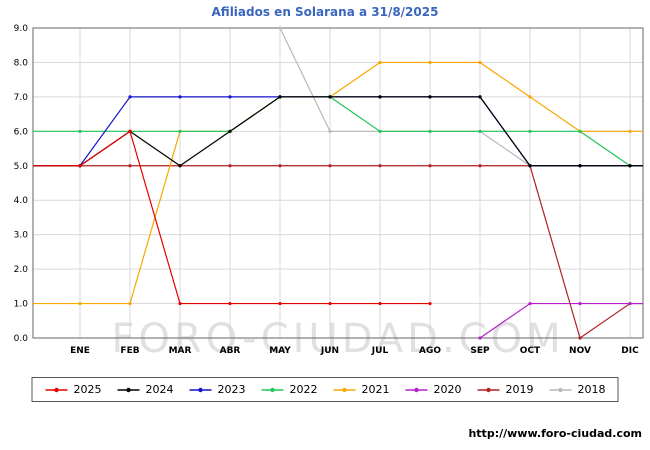 The height and width of the screenshot is (450, 650). Describe the element at coordinates (325, 389) in the screenshot. I see `legend: 2025 2024 2023 2022 2021 2020 2019 2018` at that location.